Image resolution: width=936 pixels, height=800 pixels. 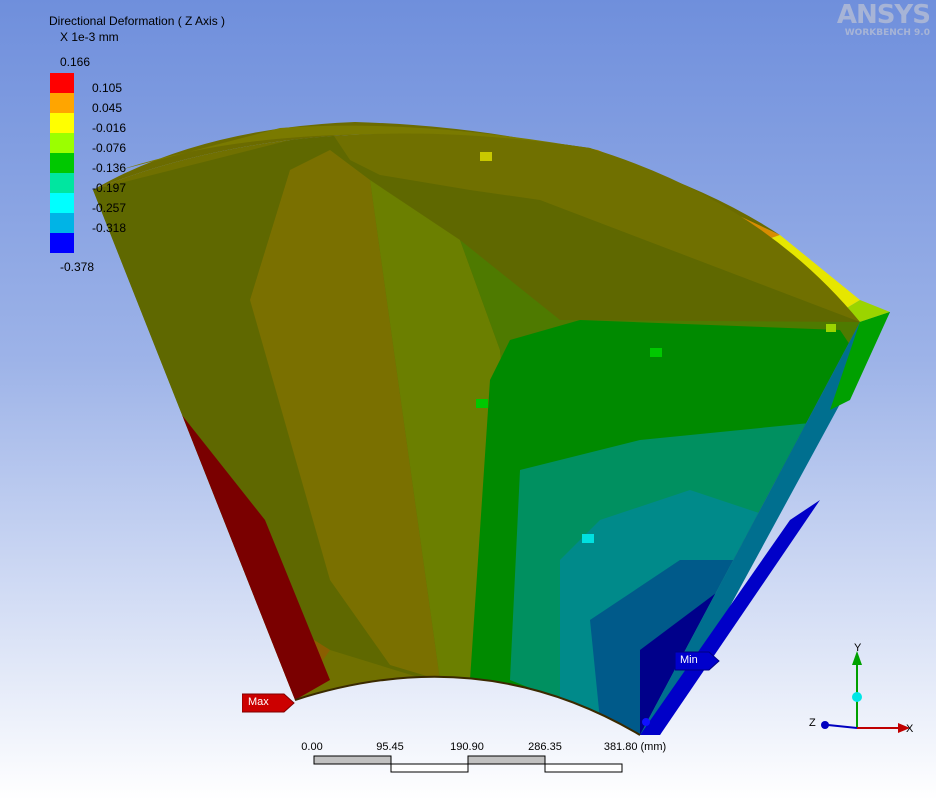 What do you see at coordinates (107, 108) in the screenshot?
I see `legend-label-1: 0.045` at bounding box center [107, 108].